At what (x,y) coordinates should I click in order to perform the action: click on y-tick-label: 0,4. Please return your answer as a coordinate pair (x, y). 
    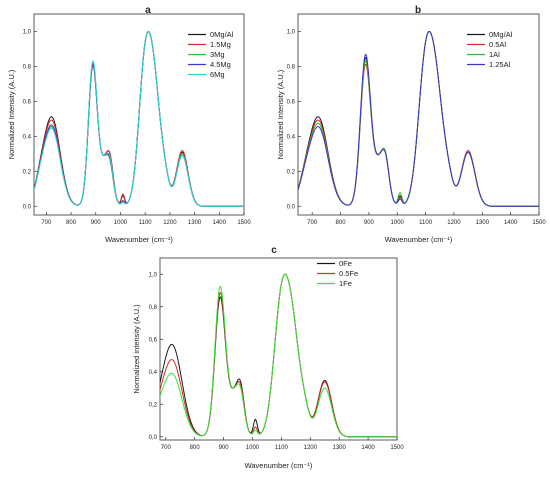
    Looking at the image, I should click on (153, 373).